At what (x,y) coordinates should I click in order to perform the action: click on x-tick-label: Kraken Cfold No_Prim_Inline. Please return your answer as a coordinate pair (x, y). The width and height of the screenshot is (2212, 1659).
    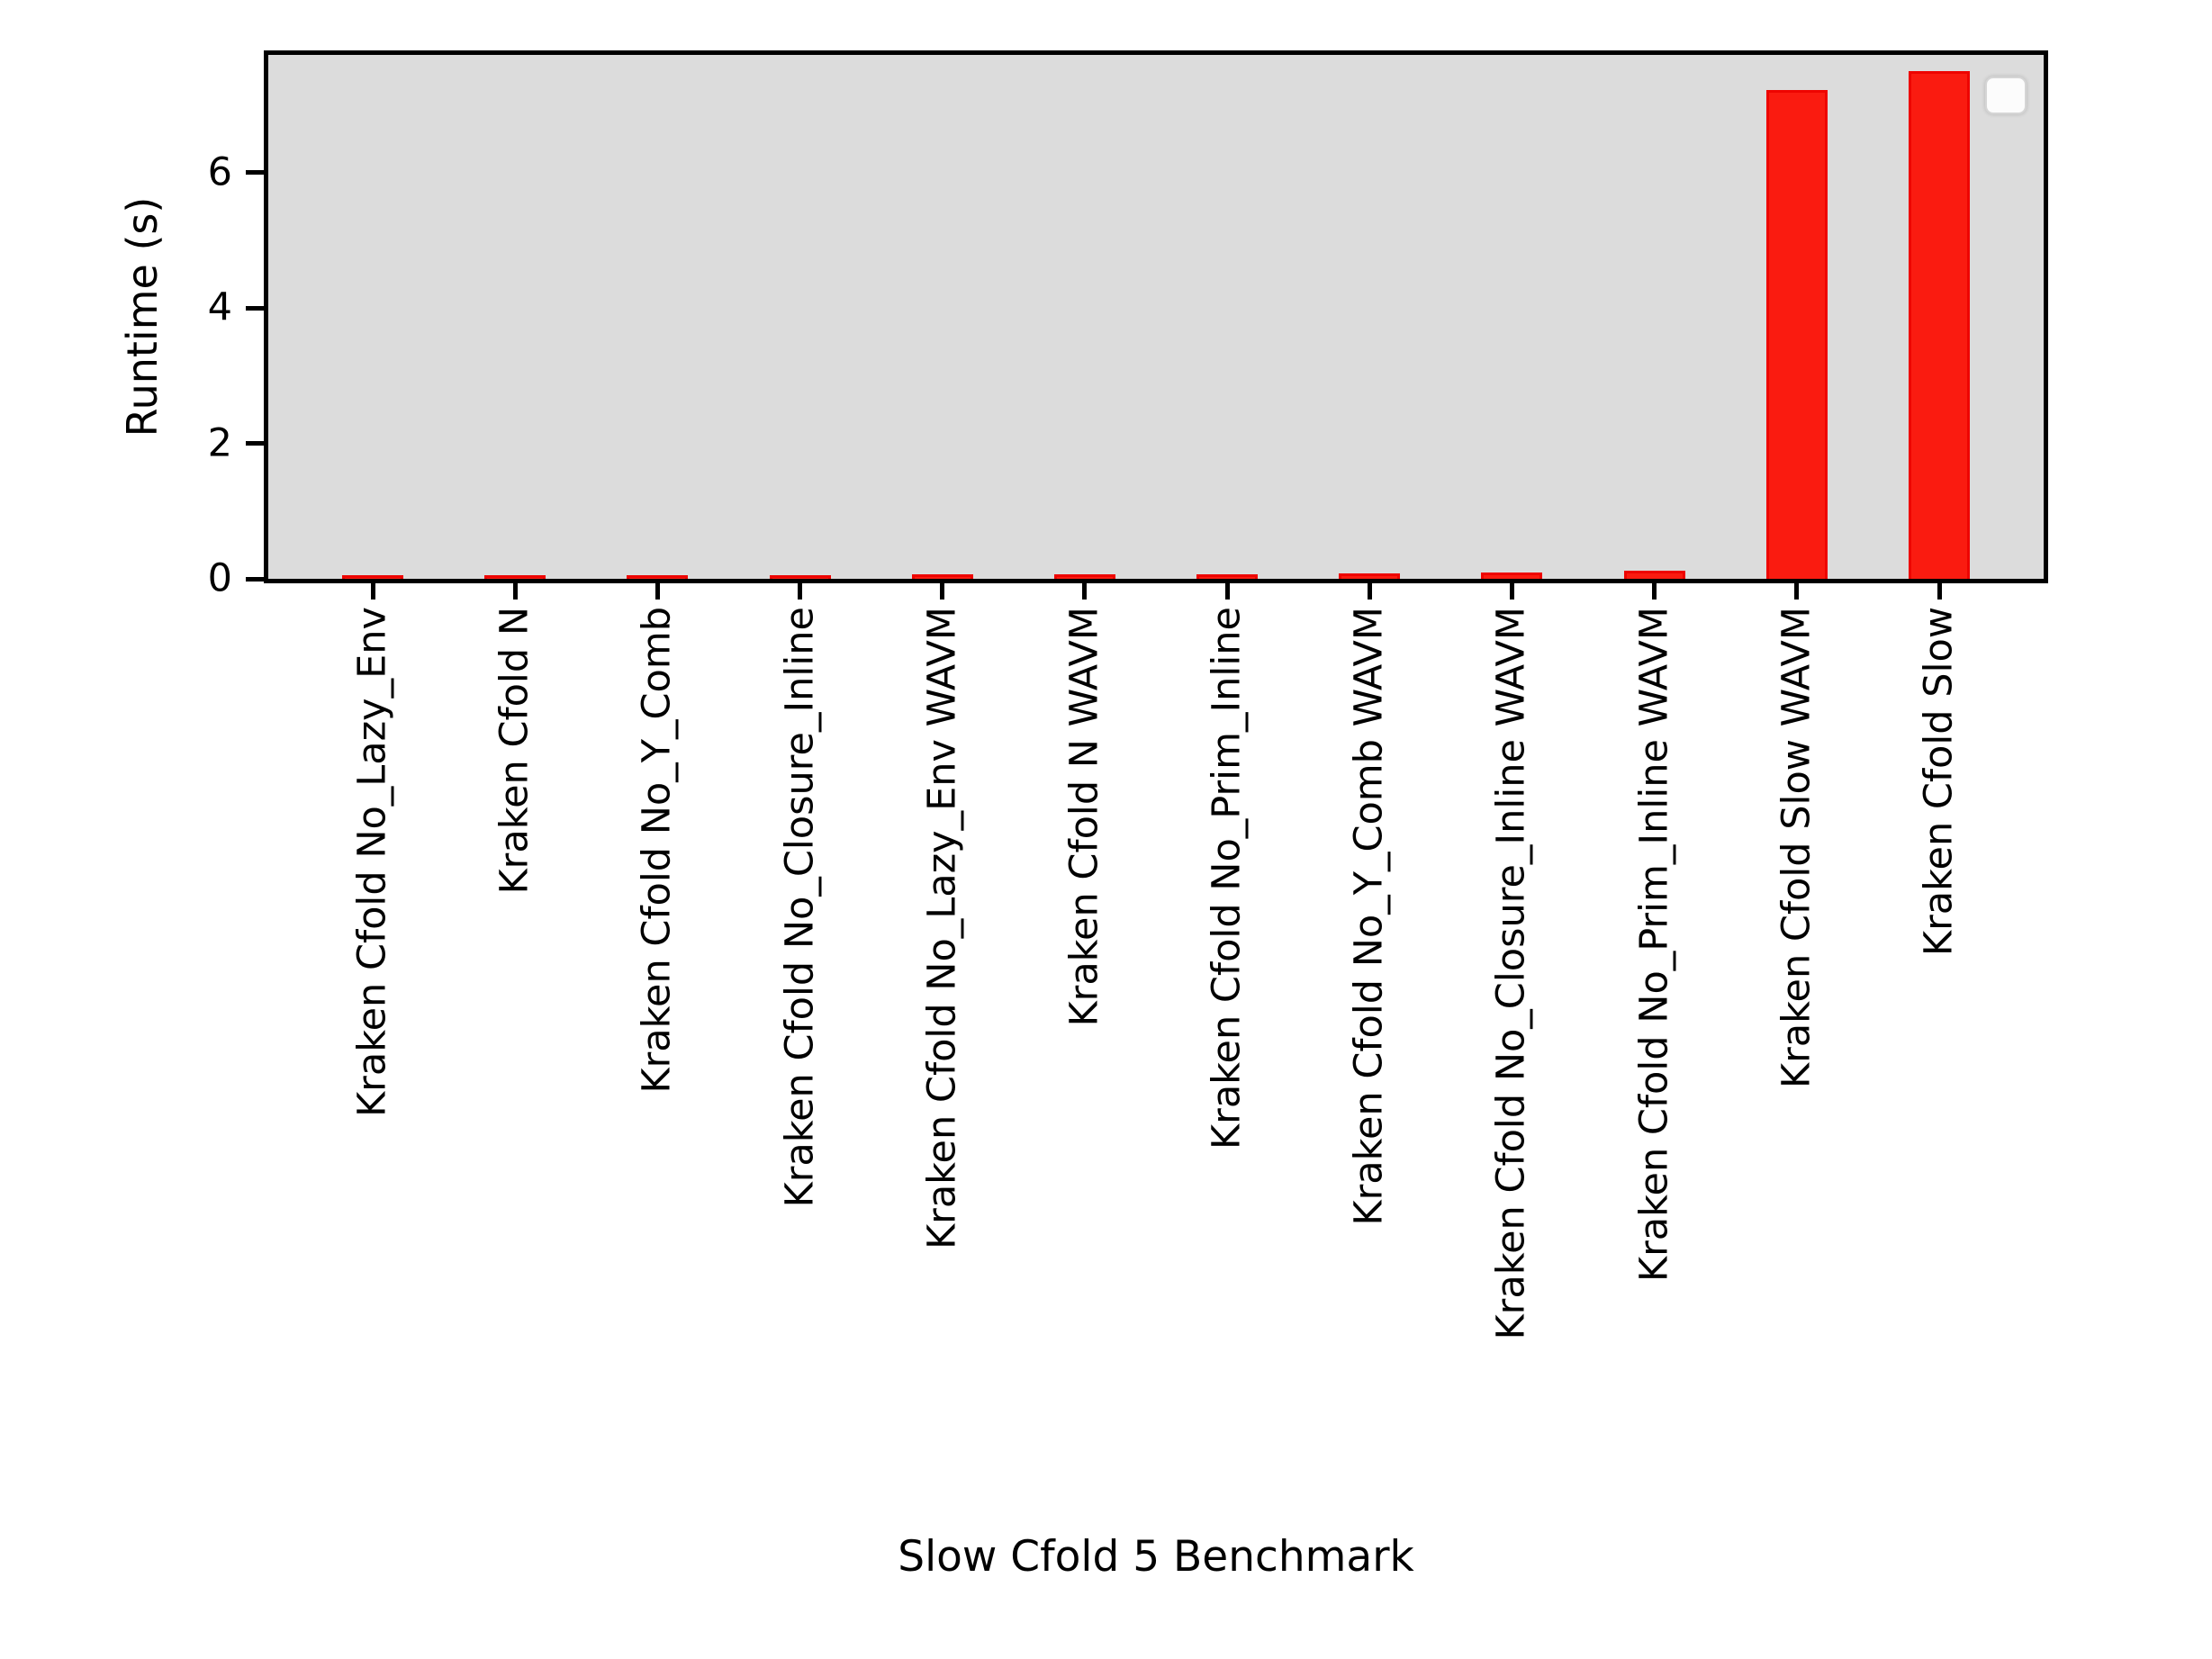
    Looking at the image, I should click on (1227, 878).